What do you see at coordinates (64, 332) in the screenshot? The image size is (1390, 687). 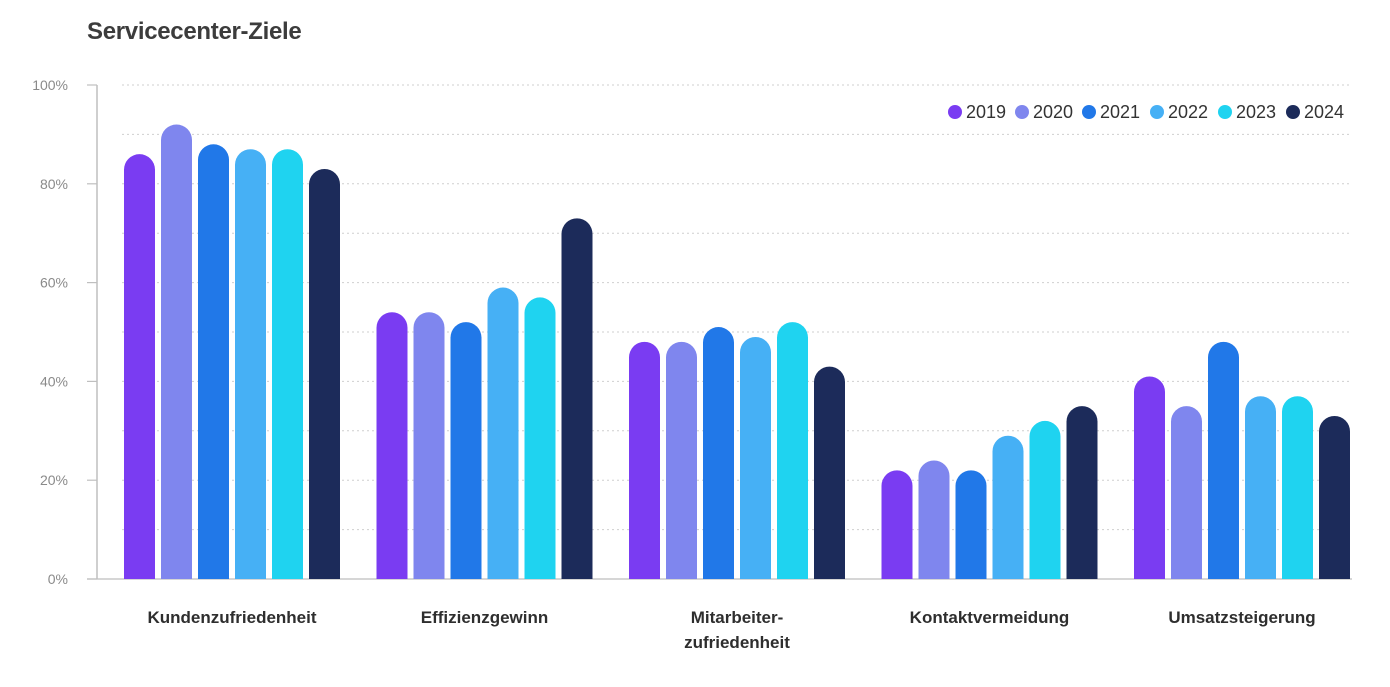 I see `ytick-layer: 0% 20% 40% 60% 80% 100%` at bounding box center [64, 332].